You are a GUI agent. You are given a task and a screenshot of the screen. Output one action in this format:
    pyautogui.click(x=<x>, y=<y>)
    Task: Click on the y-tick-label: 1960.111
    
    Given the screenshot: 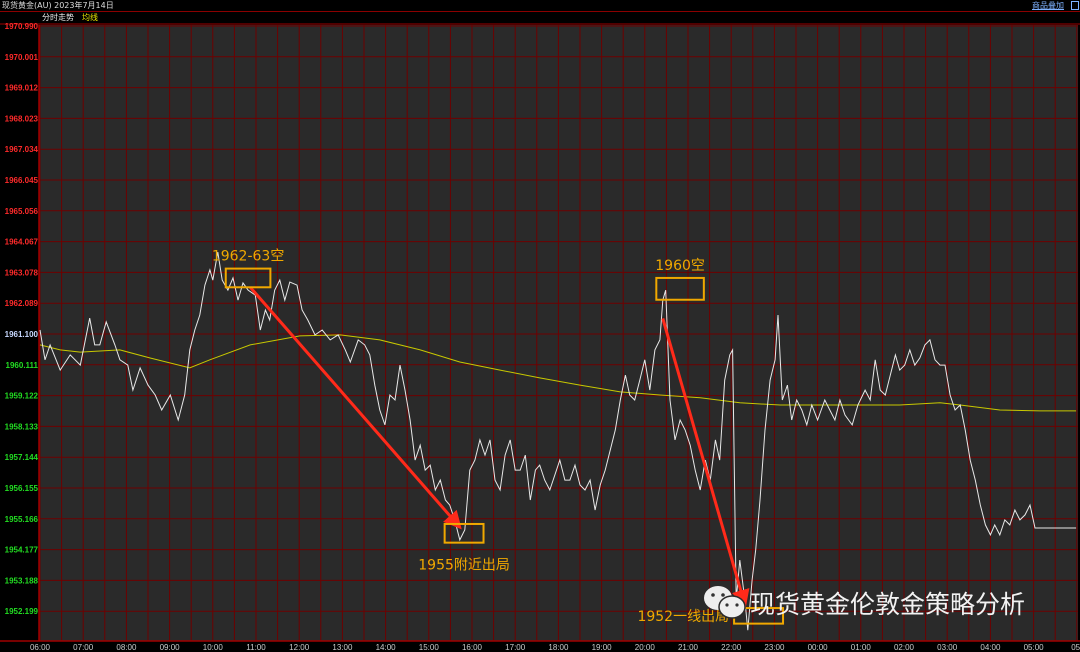 What is the action you would take?
    pyautogui.click(x=22, y=365)
    